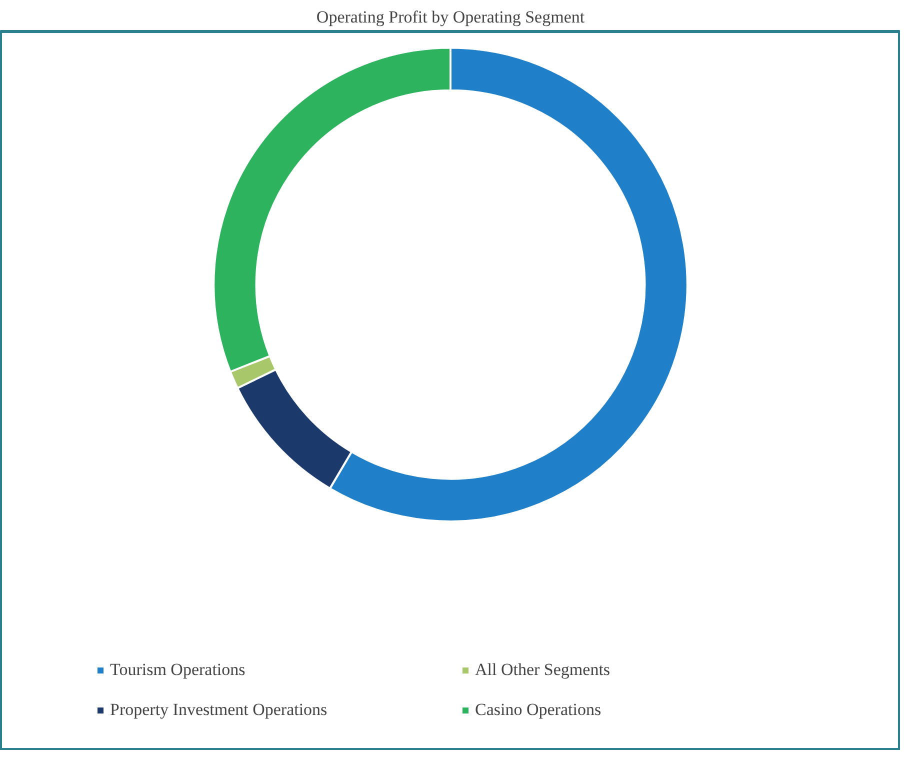 The height and width of the screenshot is (771, 922). Describe the element at coordinates (178, 670) in the screenshot. I see `legend-label: Tourism Operations` at that location.